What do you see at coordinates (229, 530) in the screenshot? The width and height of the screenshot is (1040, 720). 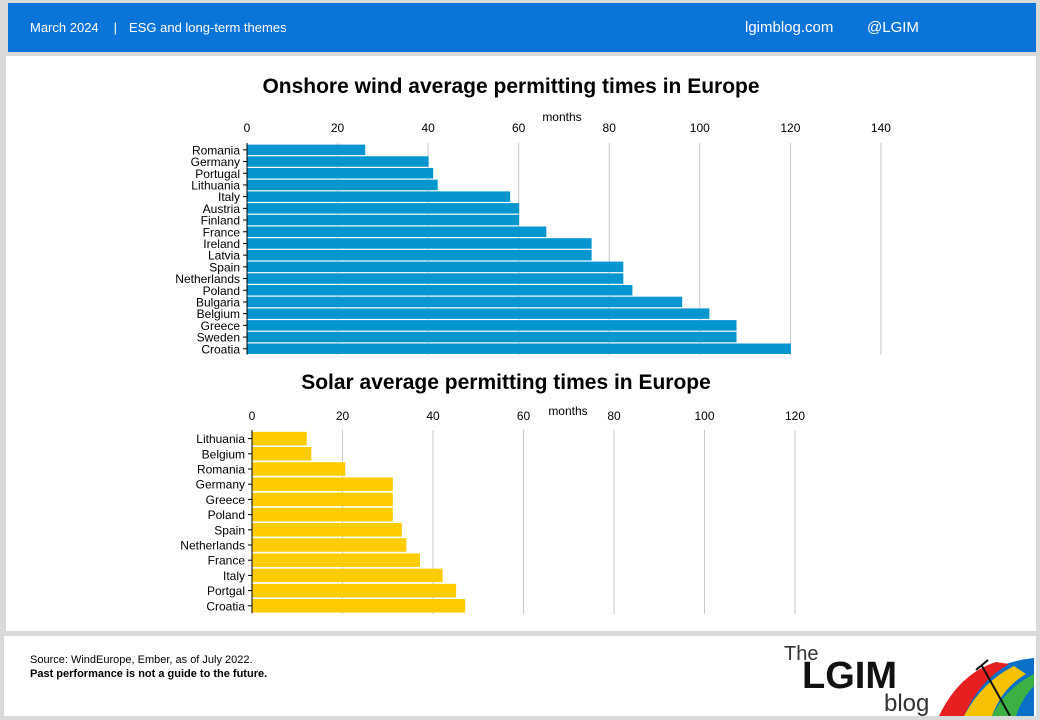 I see `solar-category-label: Spain` at bounding box center [229, 530].